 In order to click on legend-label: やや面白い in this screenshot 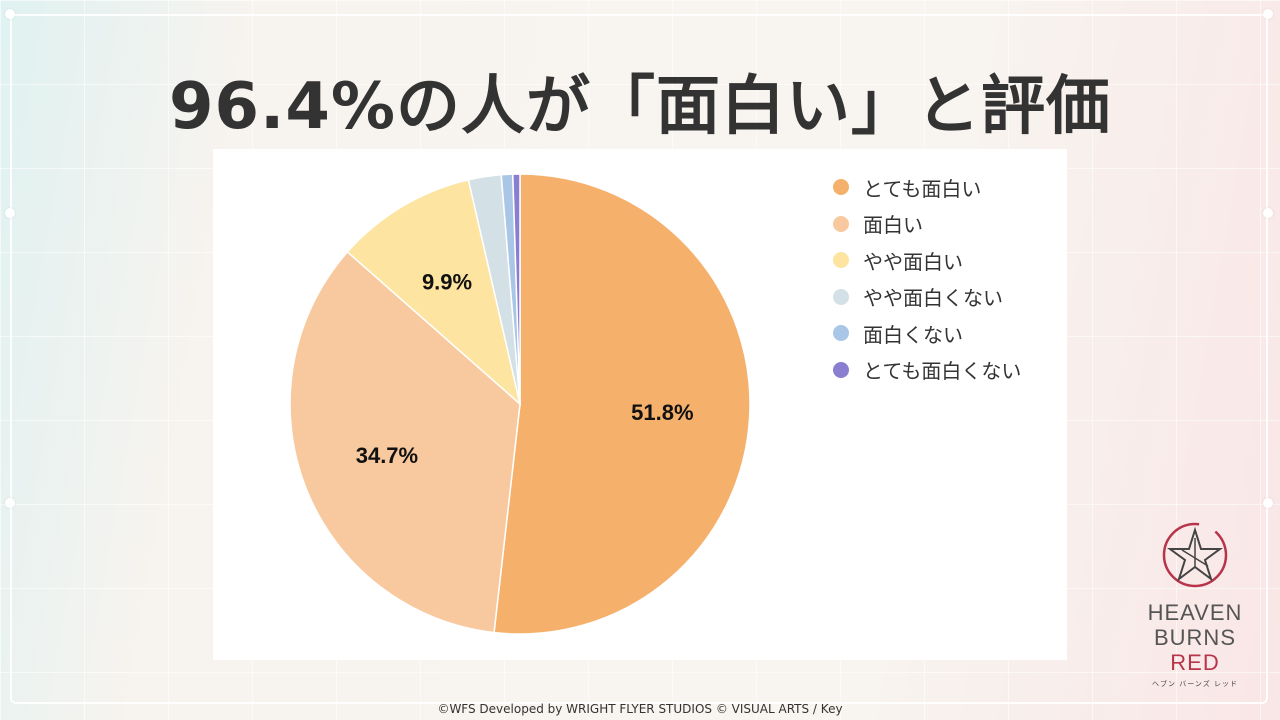, I will do `click(913, 261)`.